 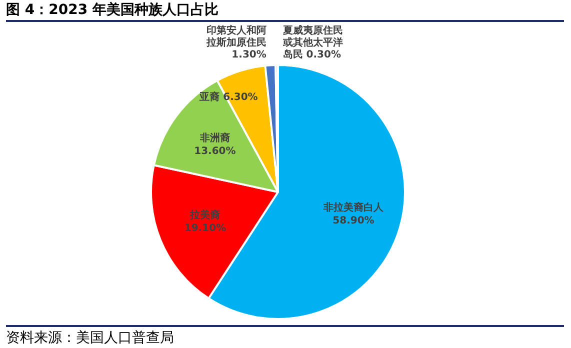 What do you see at coordinates (204, 215) in the screenshot?
I see `slice-label: 拉美裔` at bounding box center [204, 215].